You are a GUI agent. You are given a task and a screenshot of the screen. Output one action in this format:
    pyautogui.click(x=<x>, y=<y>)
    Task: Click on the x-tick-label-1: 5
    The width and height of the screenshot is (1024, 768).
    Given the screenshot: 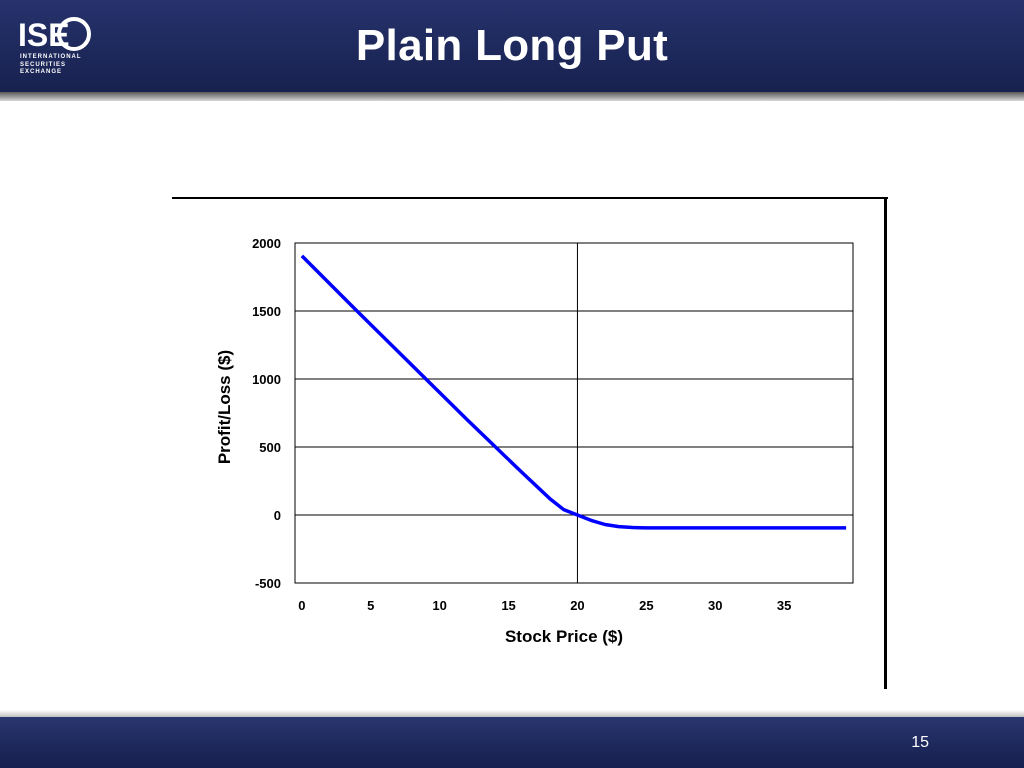 What is the action you would take?
    pyautogui.click(x=370, y=605)
    